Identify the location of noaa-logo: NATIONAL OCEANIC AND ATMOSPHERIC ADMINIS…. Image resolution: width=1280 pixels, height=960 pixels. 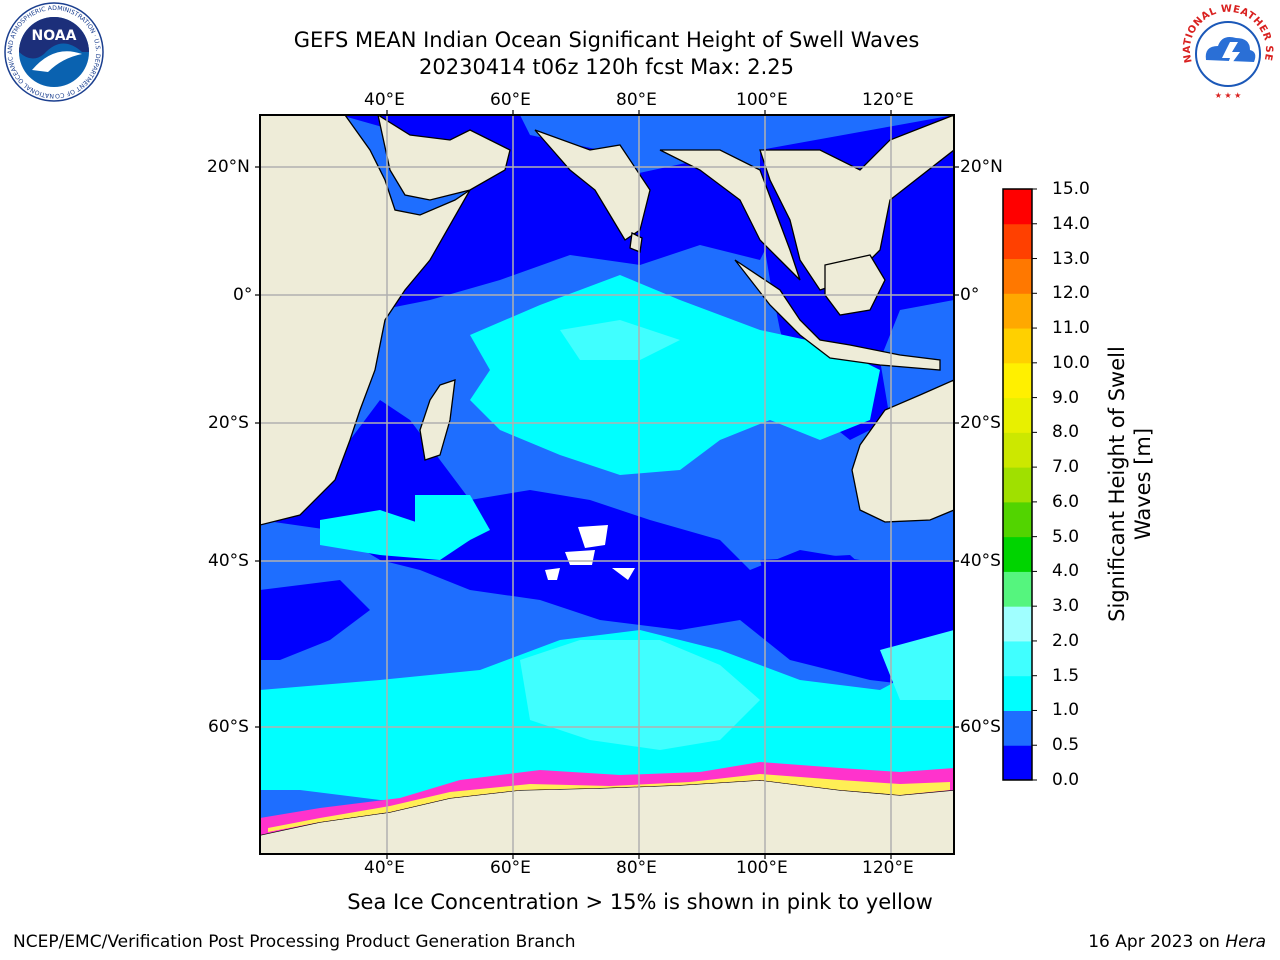
(53, 52).